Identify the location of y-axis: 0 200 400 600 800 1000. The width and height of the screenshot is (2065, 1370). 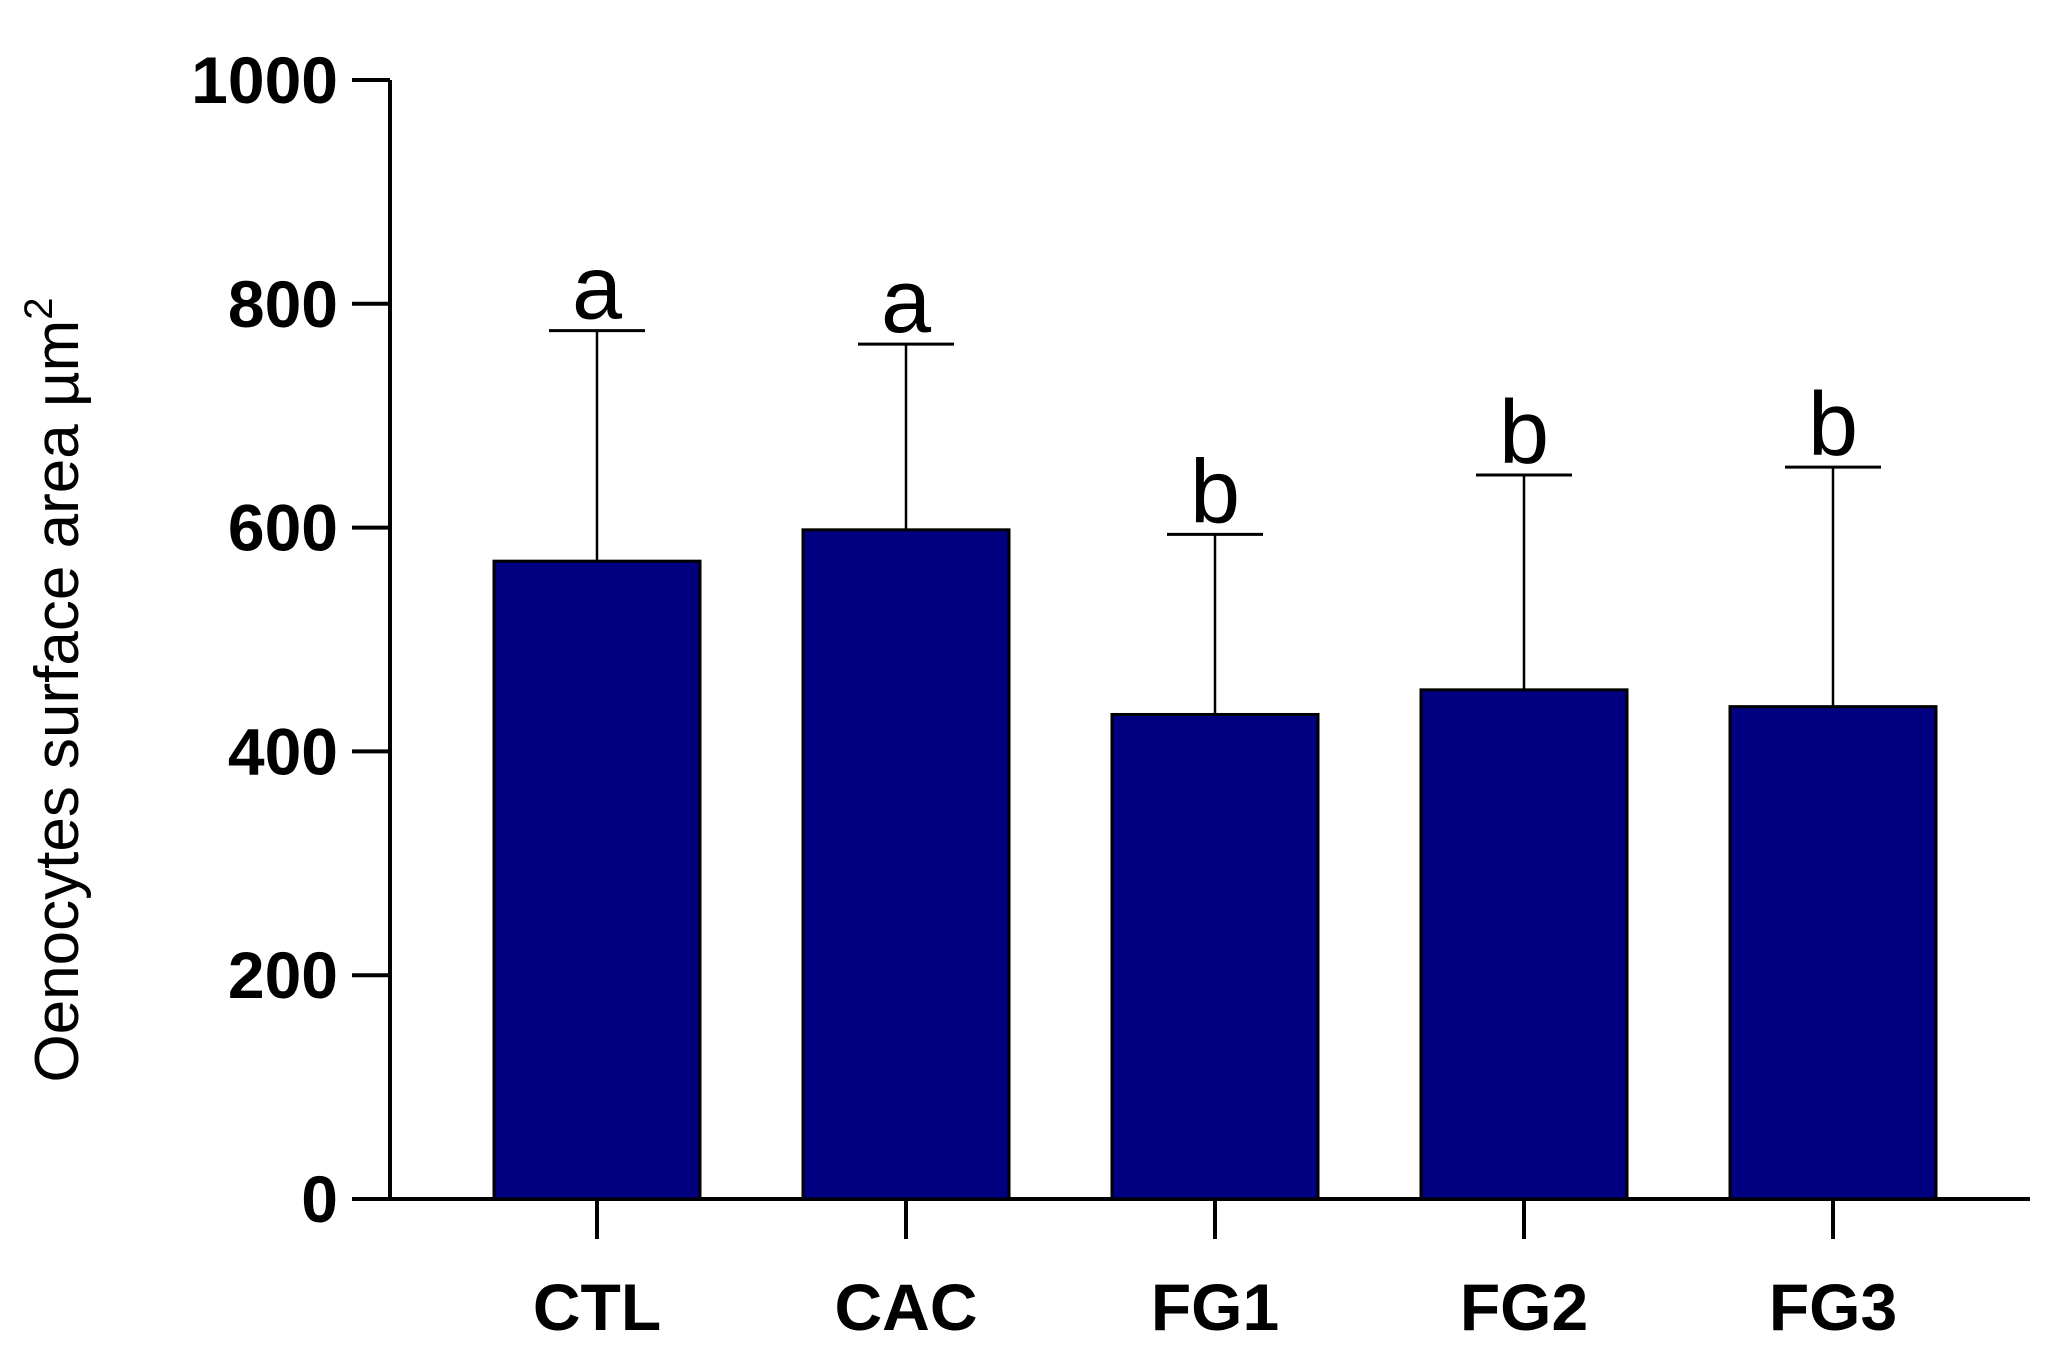
(291, 639).